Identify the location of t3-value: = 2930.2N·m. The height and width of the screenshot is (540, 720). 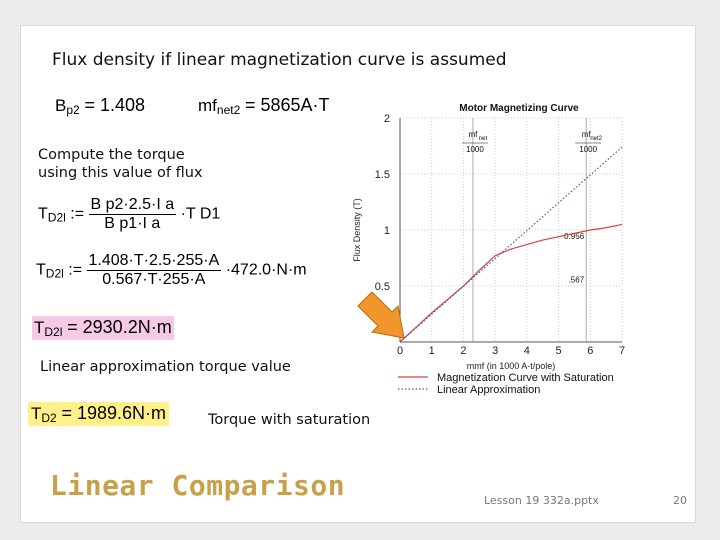
(119, 327).